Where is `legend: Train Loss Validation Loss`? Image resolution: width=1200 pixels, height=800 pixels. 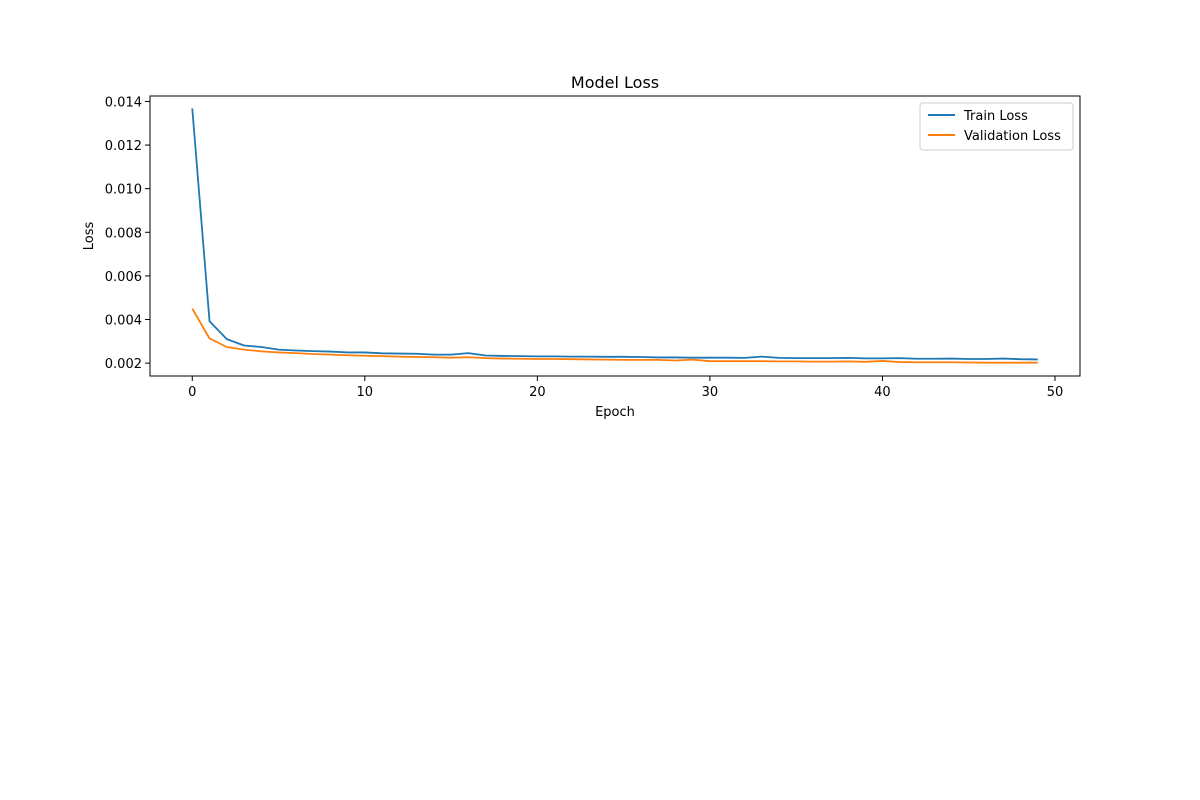 legend: Train Loss Validation Loss is located at coordinates (996, 126).